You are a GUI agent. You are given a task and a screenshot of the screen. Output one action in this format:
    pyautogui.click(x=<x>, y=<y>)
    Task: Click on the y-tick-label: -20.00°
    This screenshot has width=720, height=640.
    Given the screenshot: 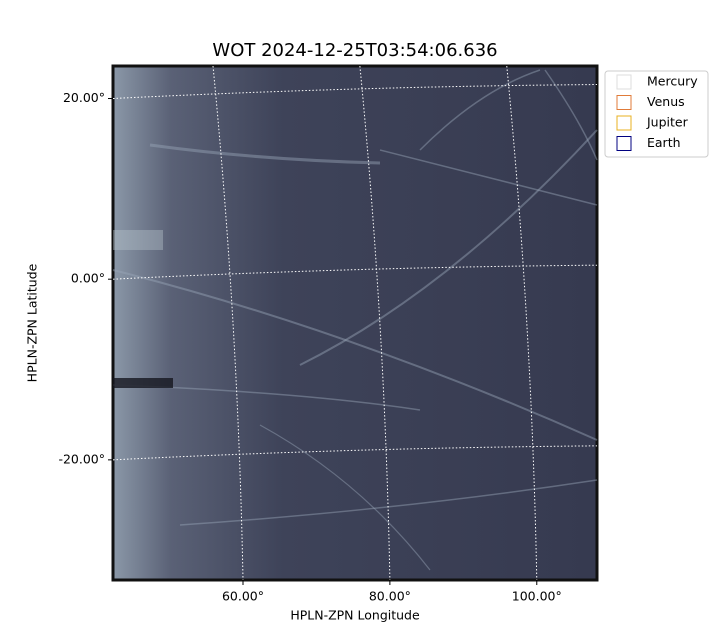 What is the action you would take?
    pyautogui.click(x=81, y=458)
    